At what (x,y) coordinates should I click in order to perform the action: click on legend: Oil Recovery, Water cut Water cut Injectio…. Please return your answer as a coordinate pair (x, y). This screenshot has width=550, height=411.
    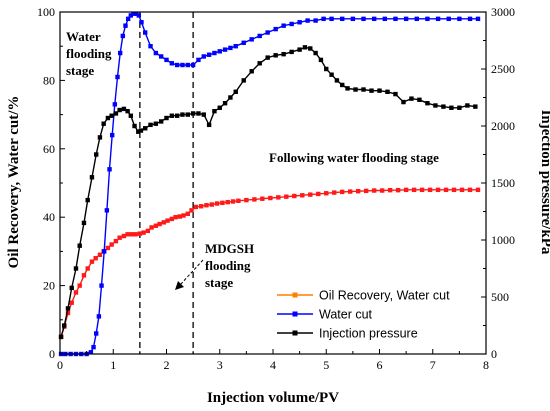
    Looking at the image, I should click on (363, 315).